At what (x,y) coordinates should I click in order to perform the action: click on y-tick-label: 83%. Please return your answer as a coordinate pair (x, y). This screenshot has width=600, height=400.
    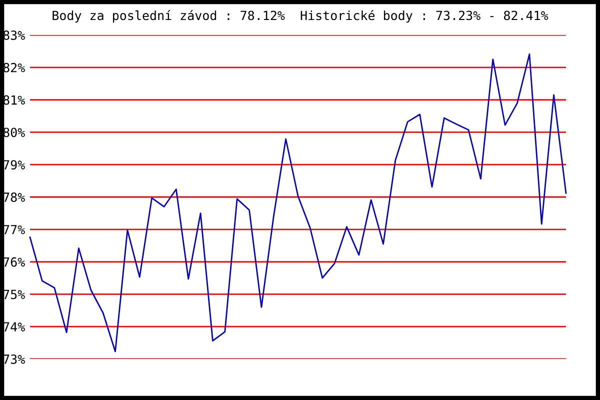
    Looking at the image, I should click on (14, 35).